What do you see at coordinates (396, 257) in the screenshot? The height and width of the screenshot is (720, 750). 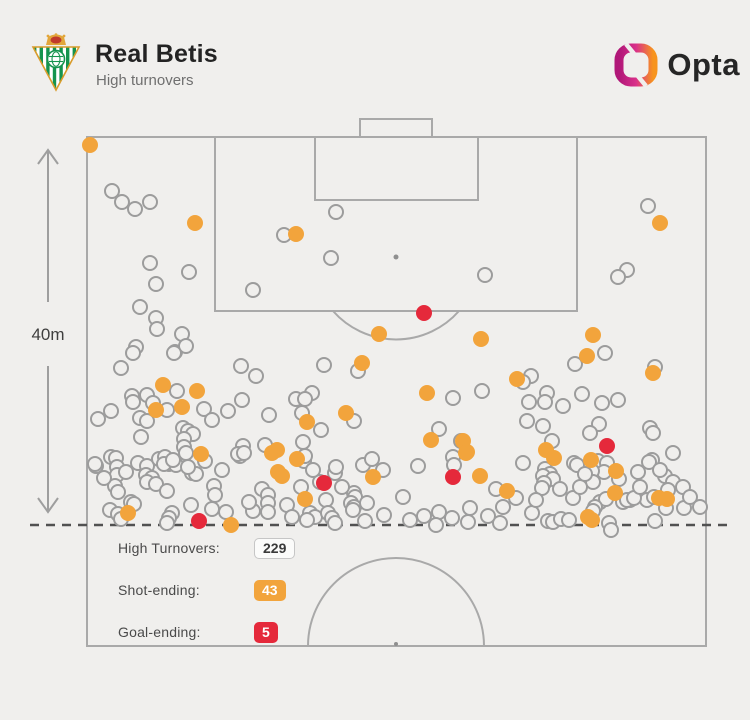 I see `penalty-spot` at bounding box center [396, 257].